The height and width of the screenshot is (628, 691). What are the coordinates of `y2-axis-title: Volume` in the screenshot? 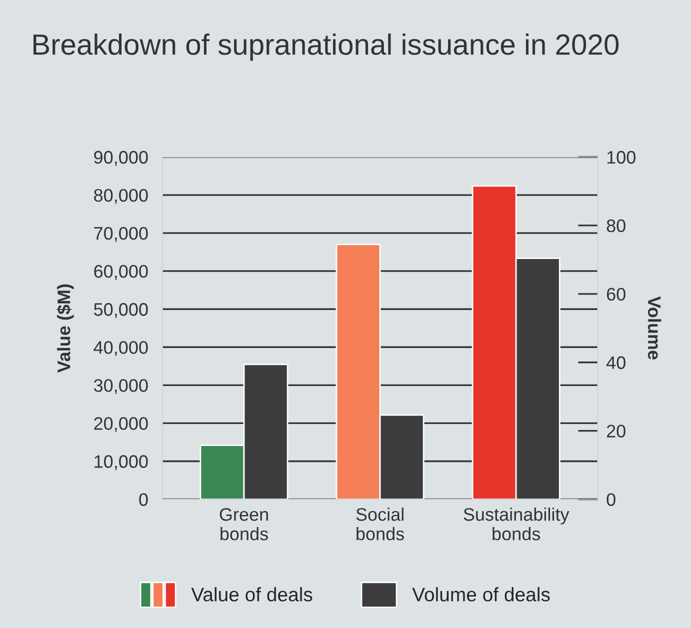 It's located at (655, 328).